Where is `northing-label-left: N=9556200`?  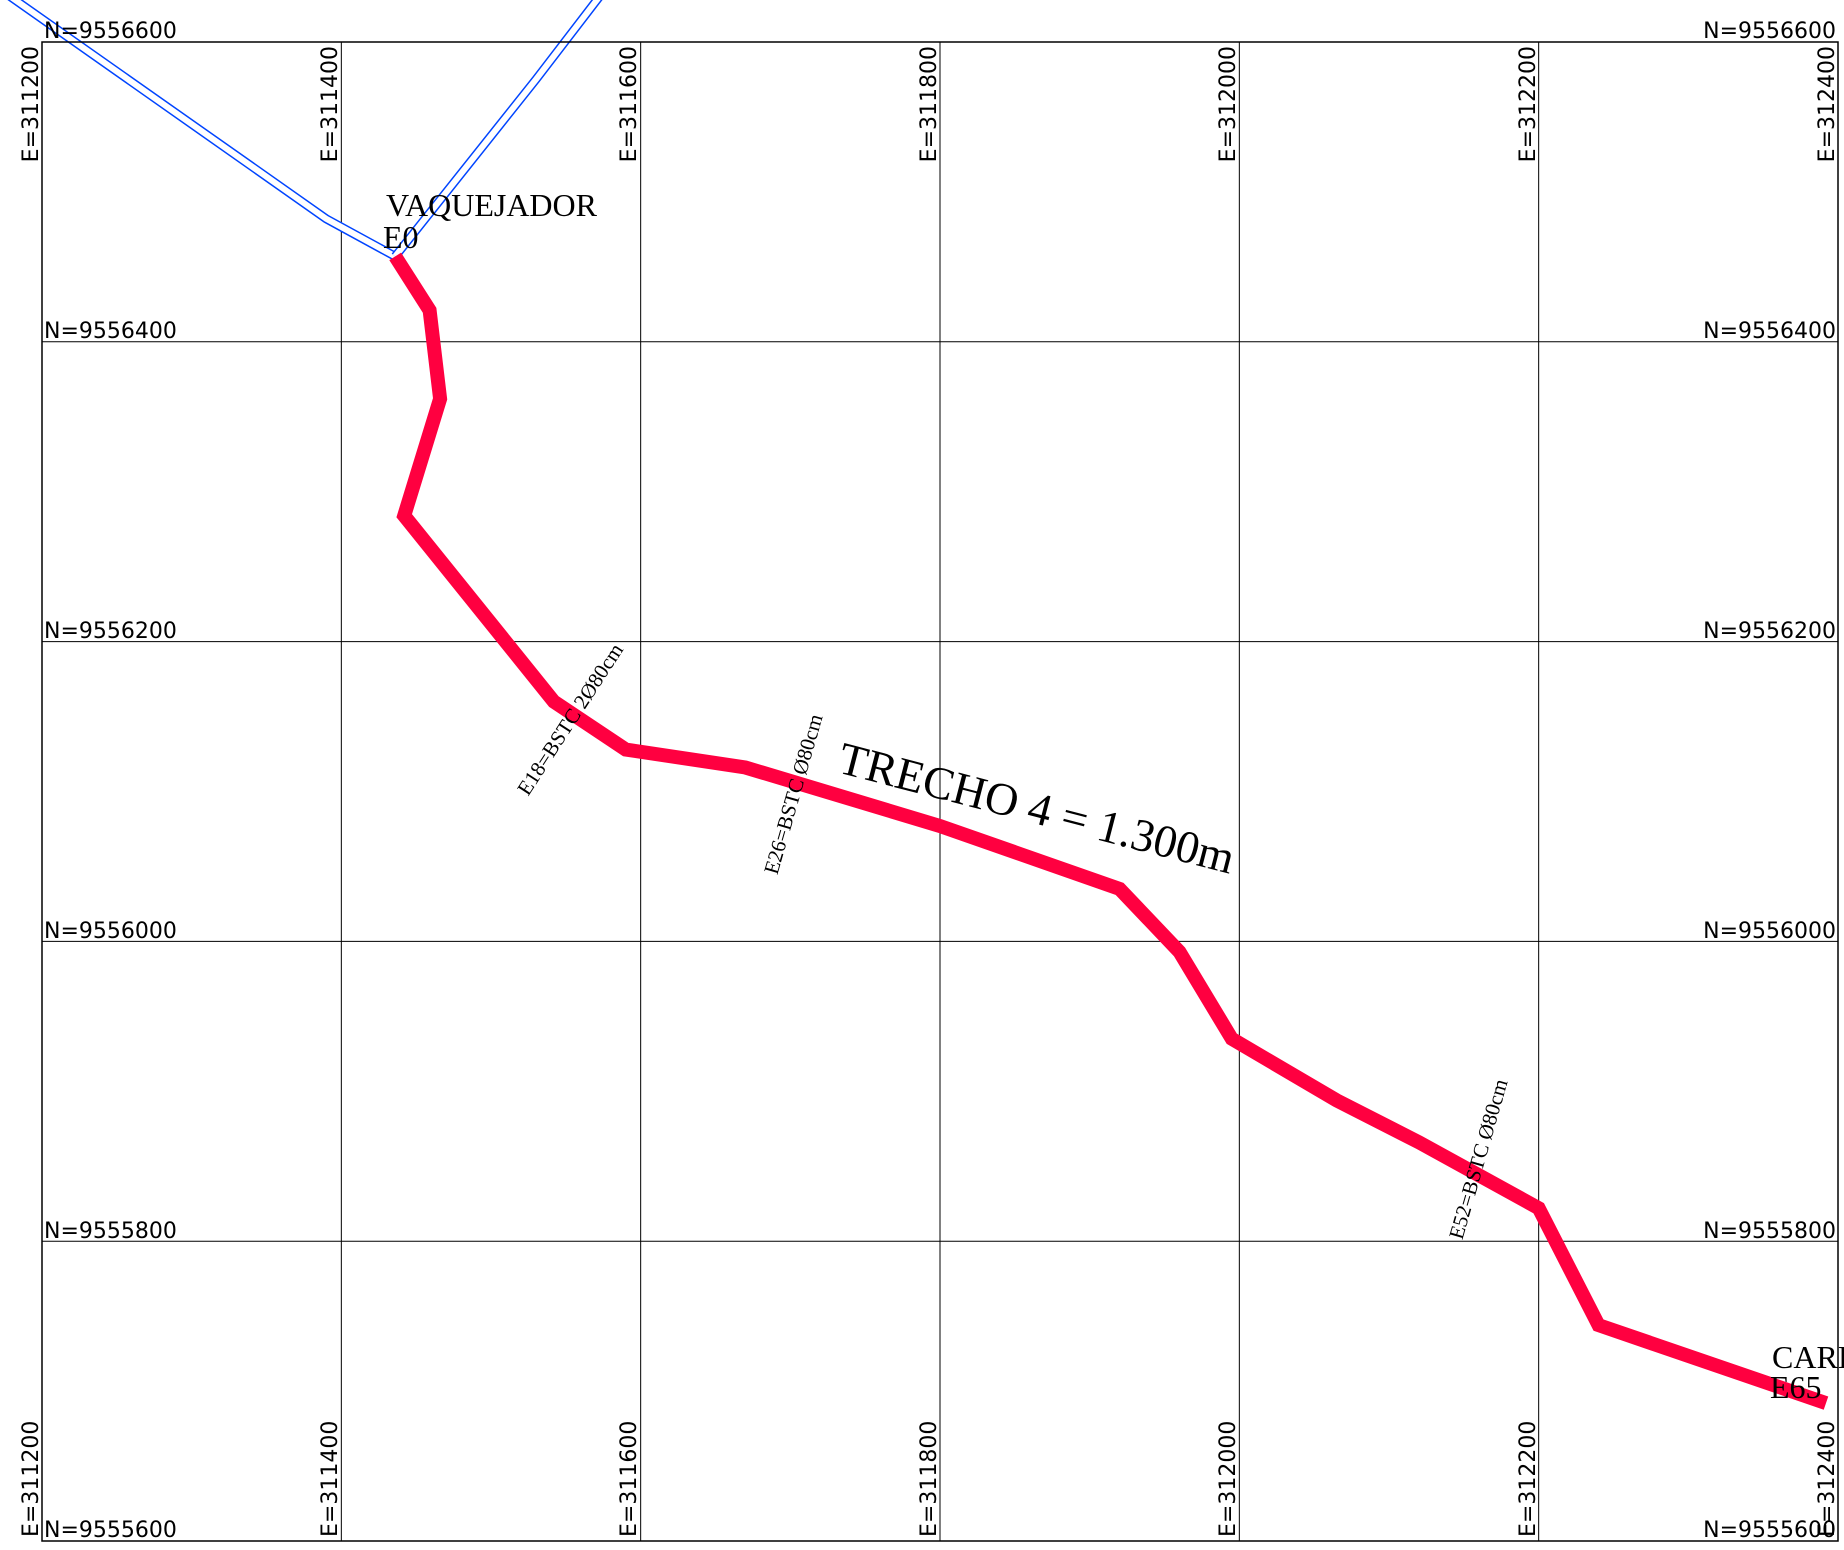
northing-label-left: N=9556200 is located at coordinates (110, 631).